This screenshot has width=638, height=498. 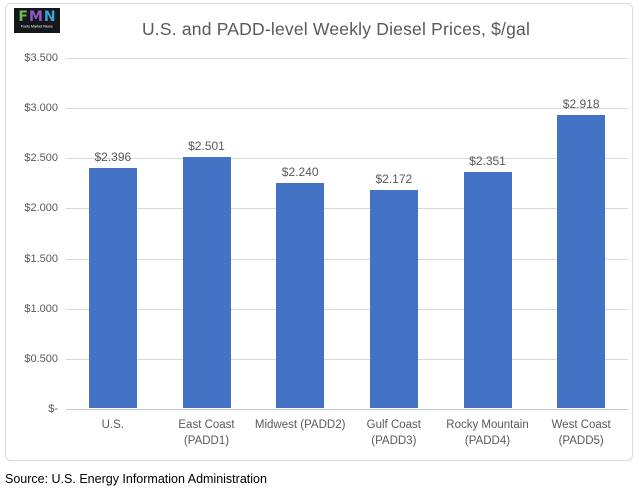 I want to click on x-axis-label-line: U.S., so click(x=113, y=425).